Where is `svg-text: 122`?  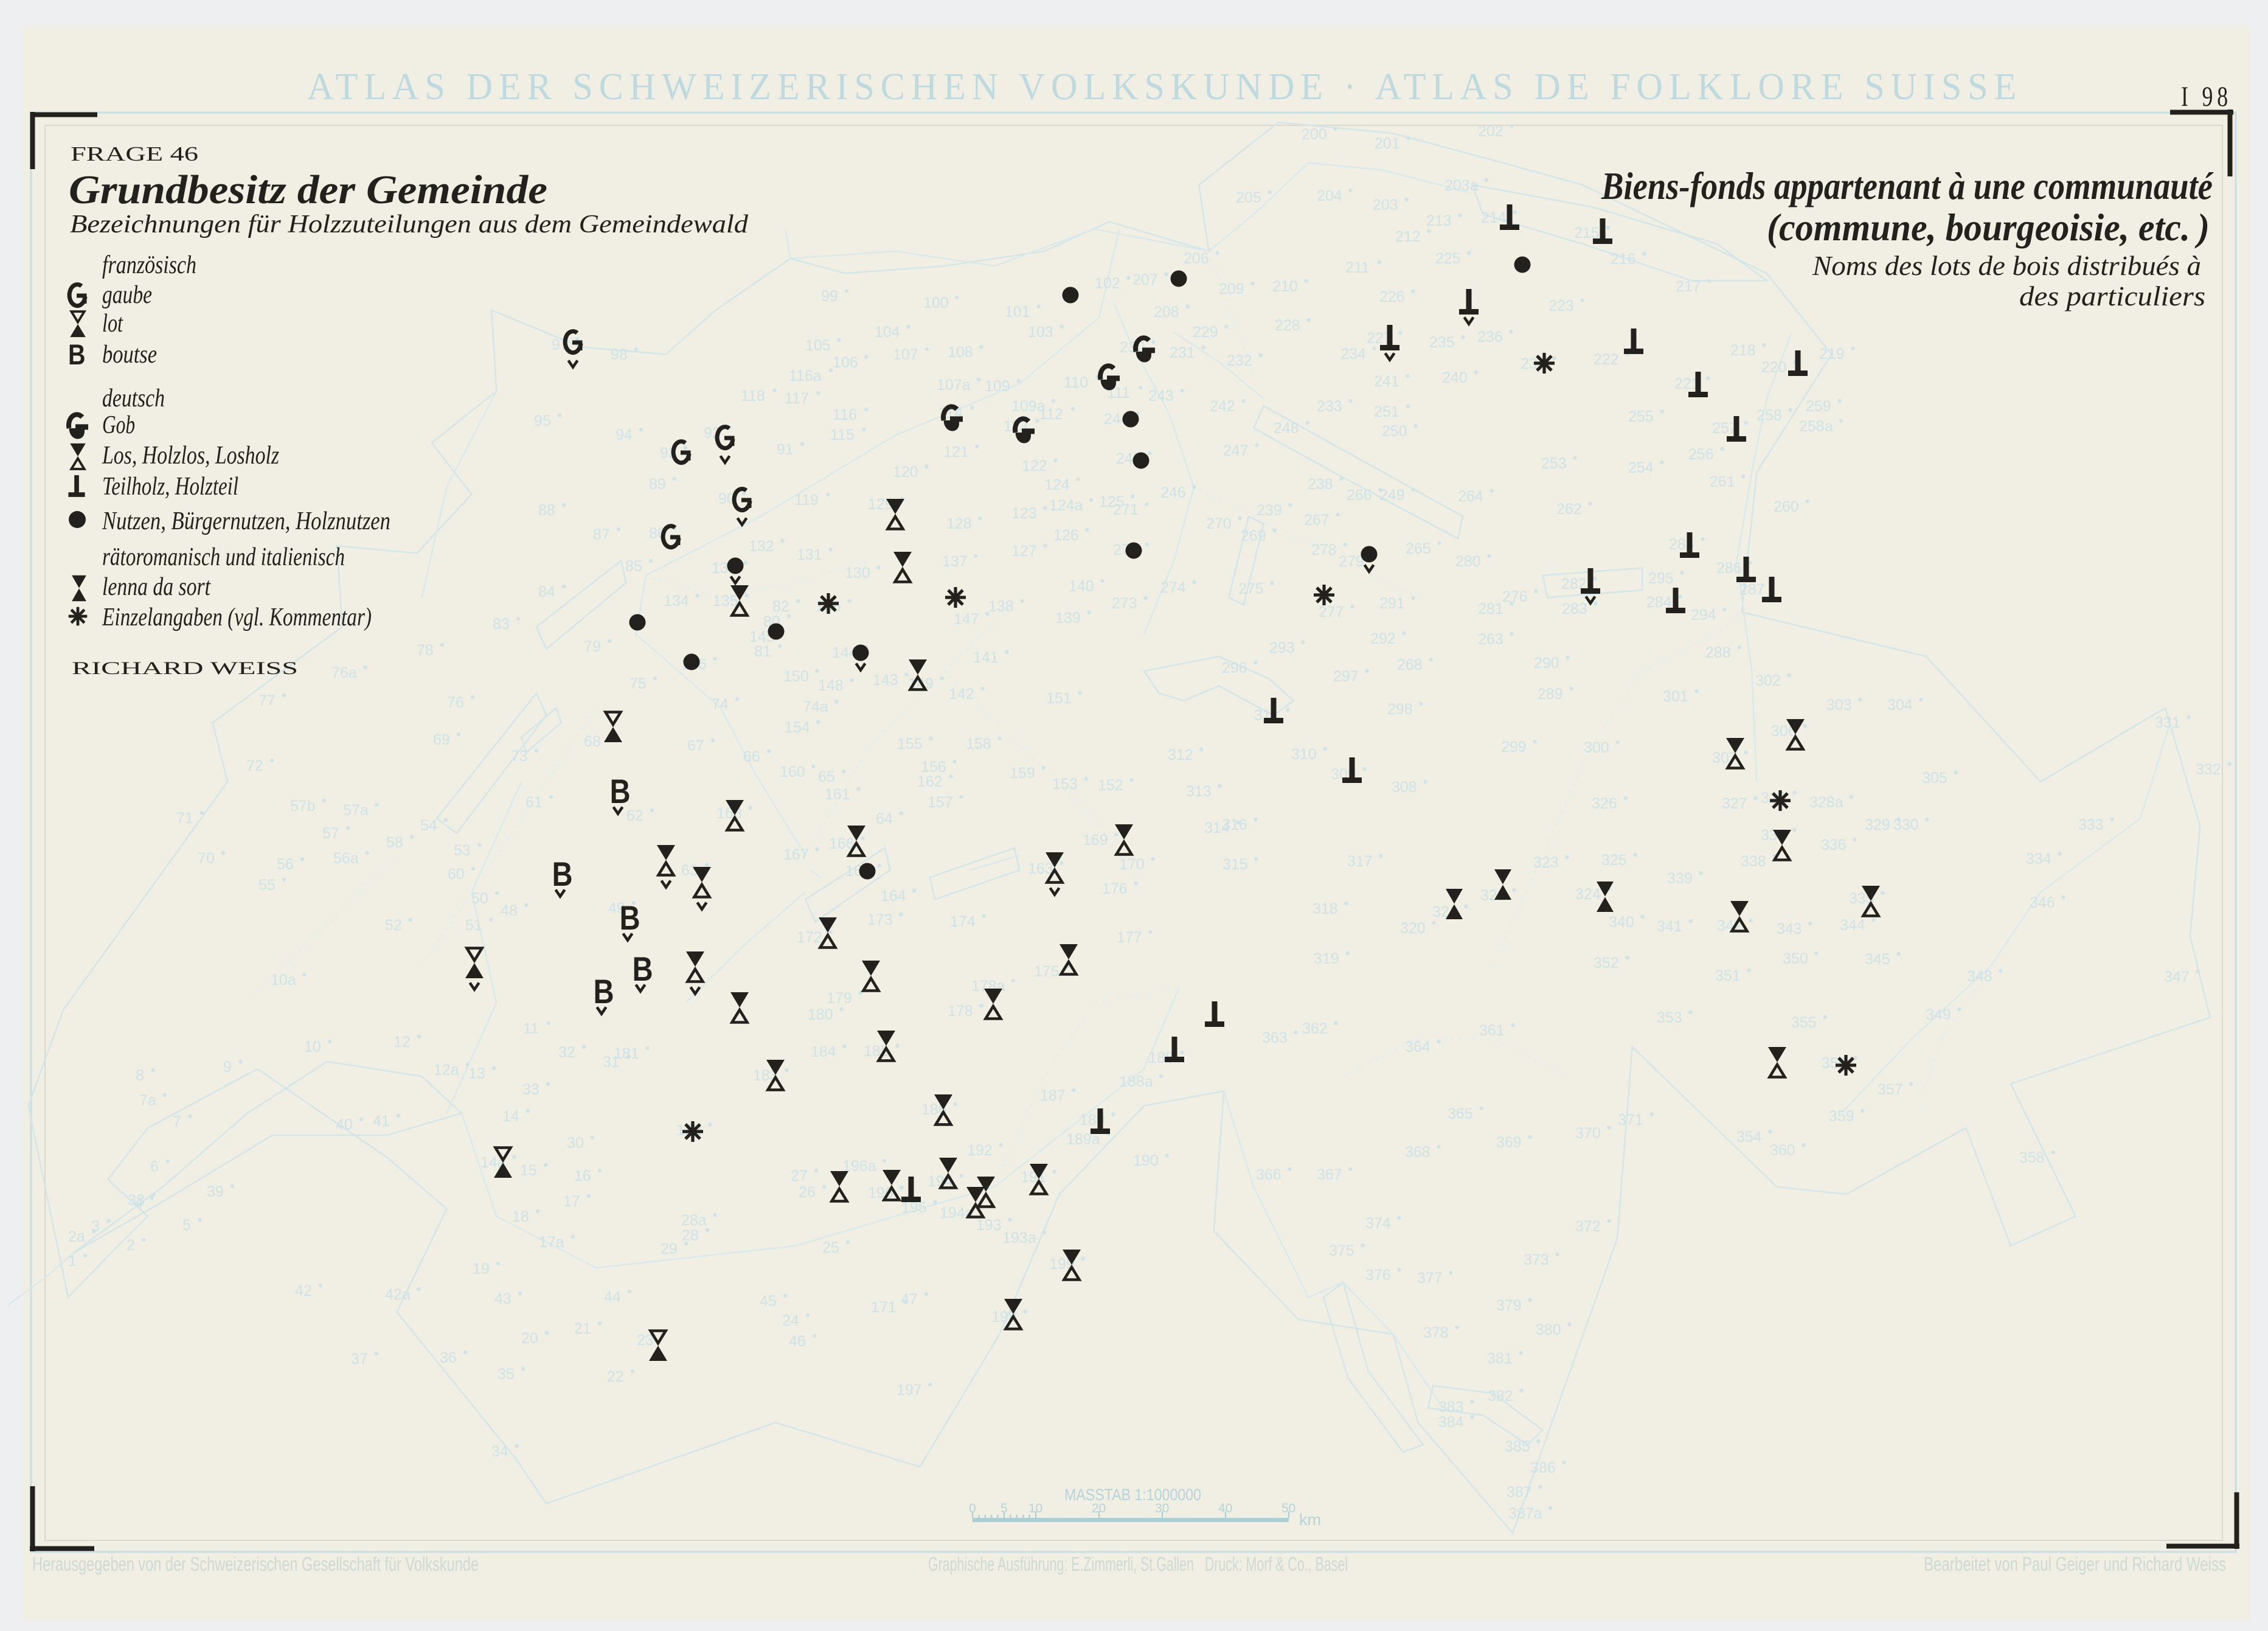
svg-text: 122 is located at coordinates (1034, 466).